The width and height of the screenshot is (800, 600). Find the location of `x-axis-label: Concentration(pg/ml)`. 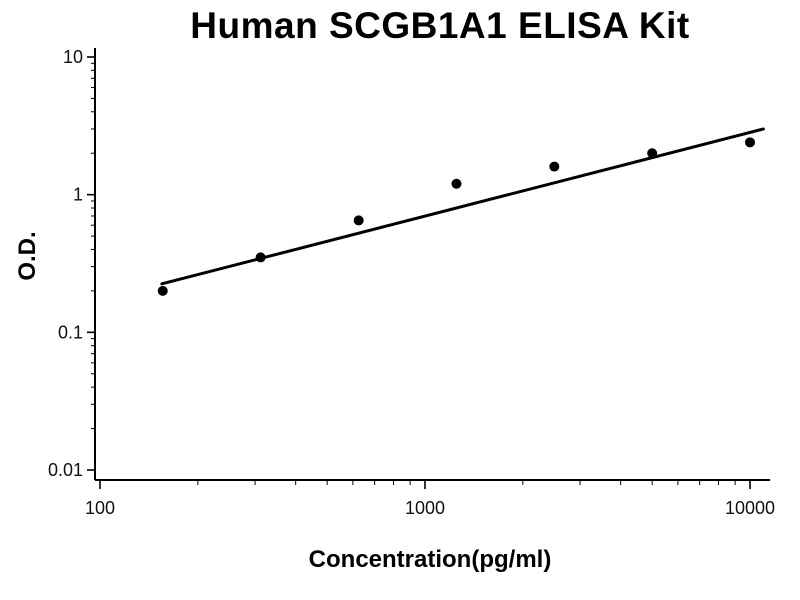

x-axis-label: Concentration(pg/ml) is located at coordinates (430, 559).